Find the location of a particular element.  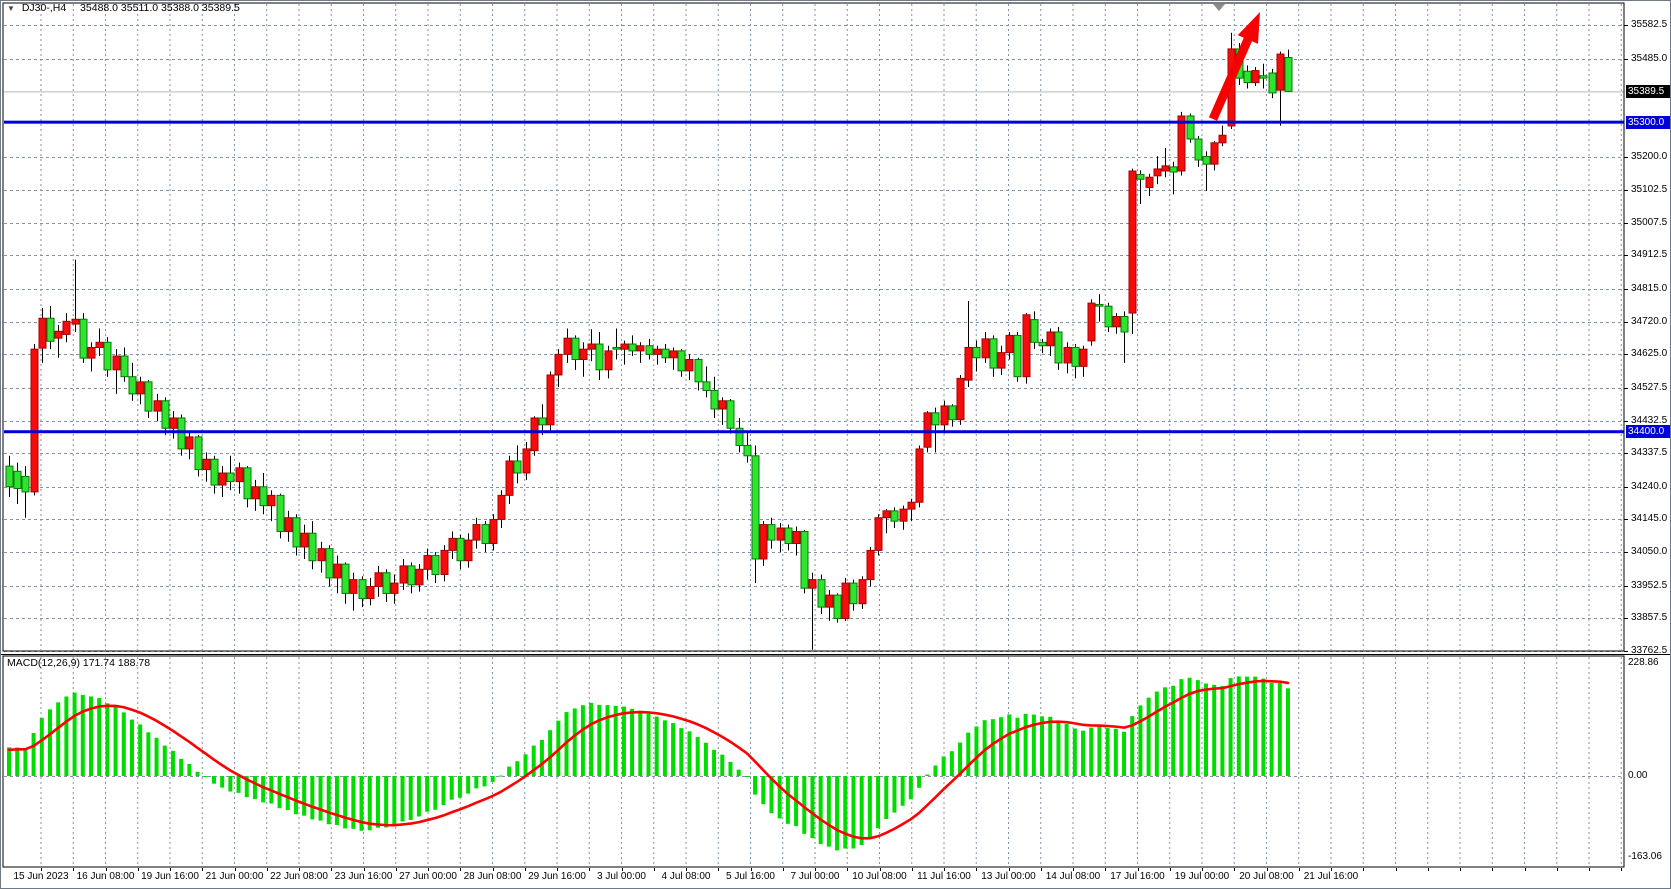

hline-price-badge: 35300.0 is located at coordinates (1648, 122).